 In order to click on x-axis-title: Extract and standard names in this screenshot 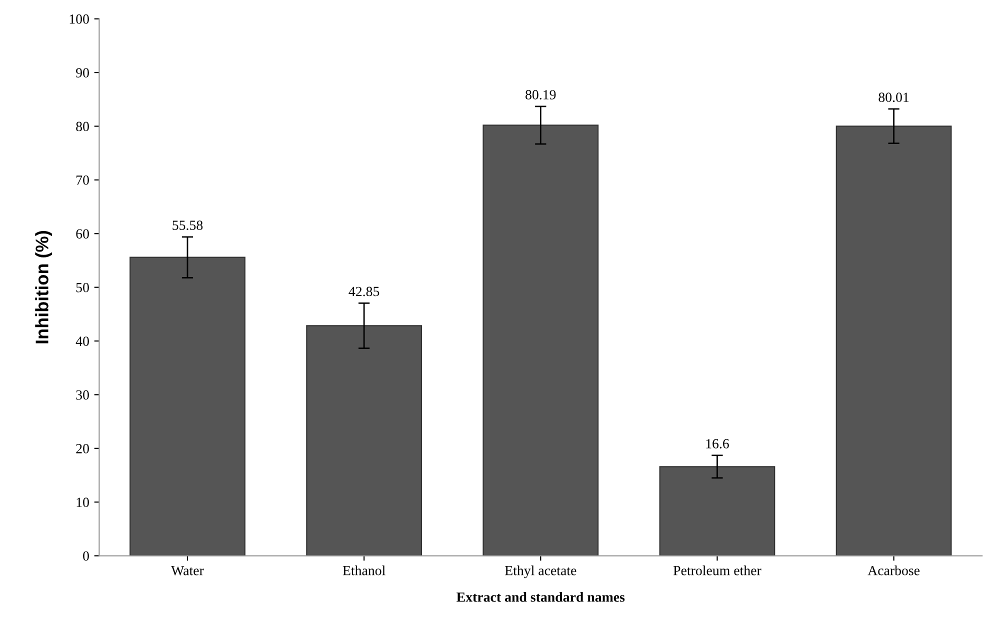, I will do `click(540, 597)`.